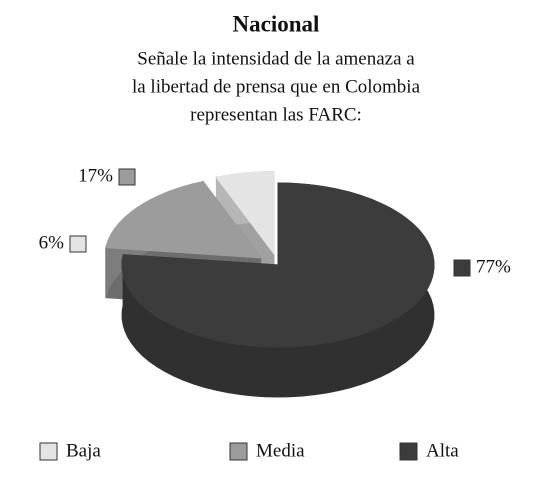  Describe the element at coordinates (52, 242) in the screenshot. I see `data-label: 6%` at that location.